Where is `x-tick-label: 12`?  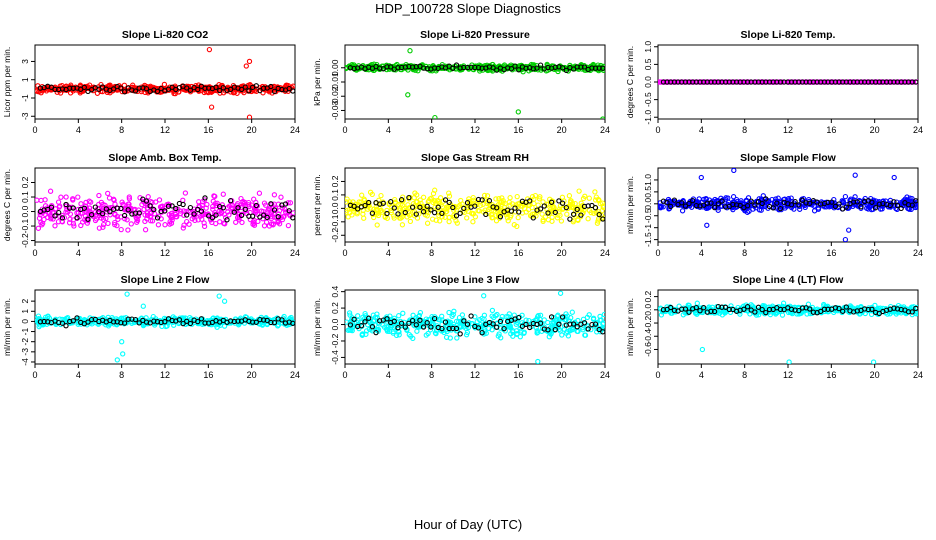
x-tick-label: 12 is located at coordinates (165, 375).